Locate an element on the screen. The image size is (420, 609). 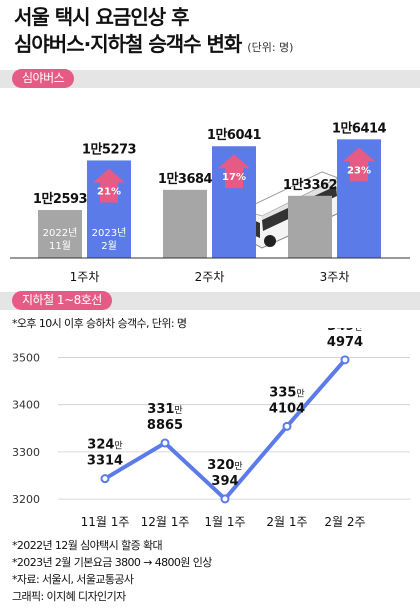
section-label-bus: 심야버스 is located at coordinates (43, 78).